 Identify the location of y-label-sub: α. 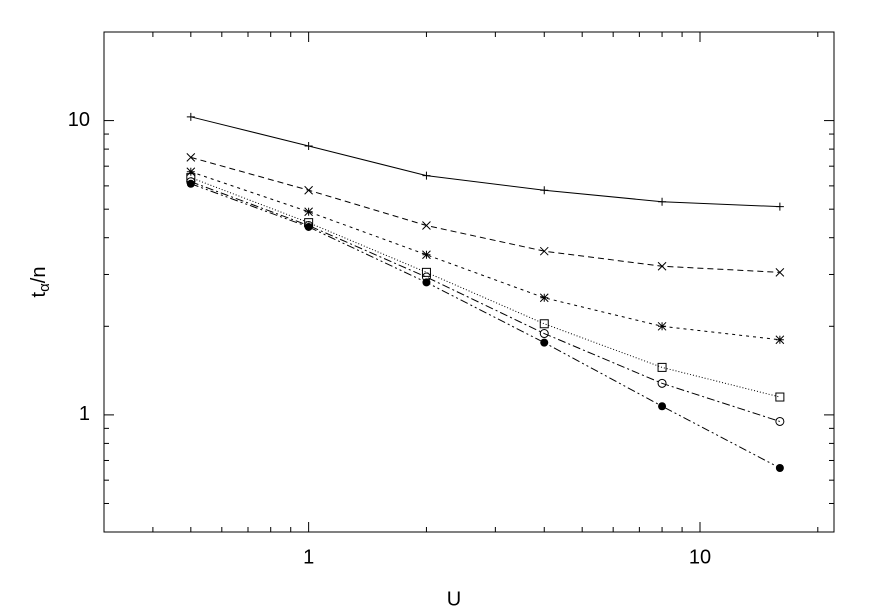
(44, 287).